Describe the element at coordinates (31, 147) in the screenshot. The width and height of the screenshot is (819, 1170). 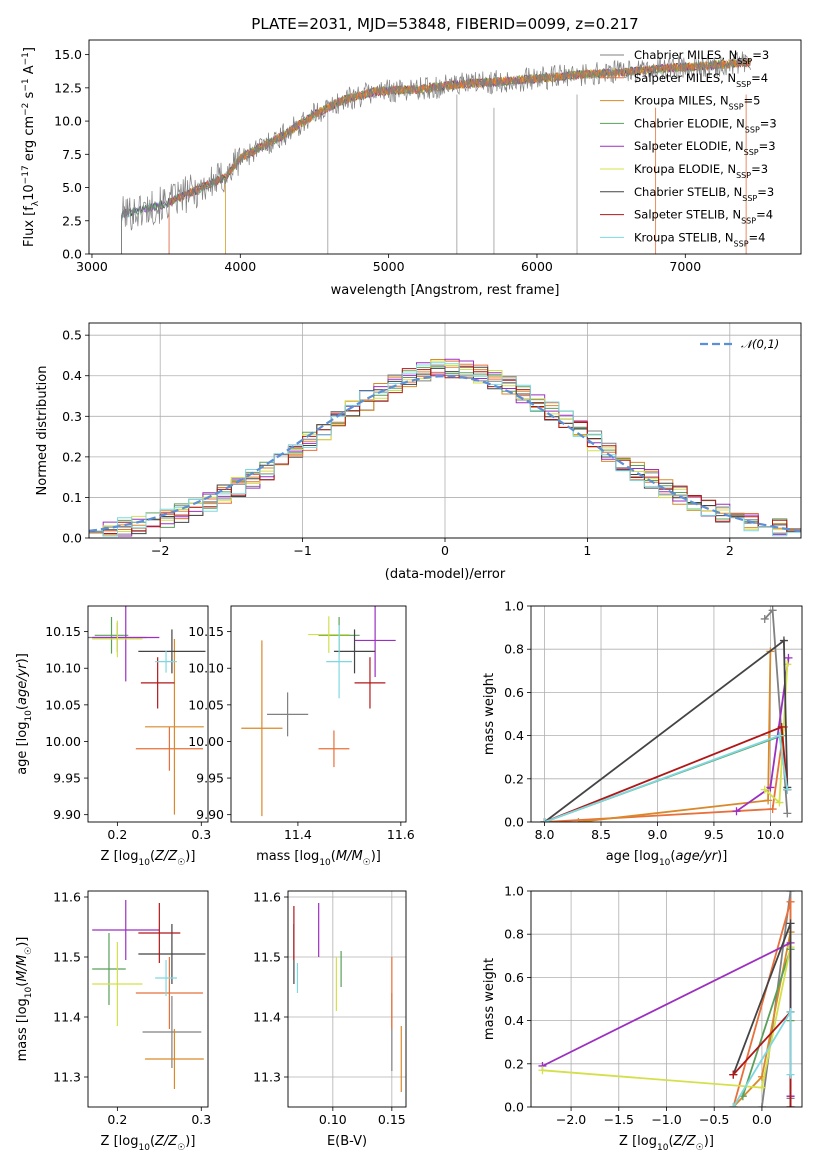
I see `axis-label: Flux [fλ10−17 erg cm−2 s−1 A−1]` at that location.